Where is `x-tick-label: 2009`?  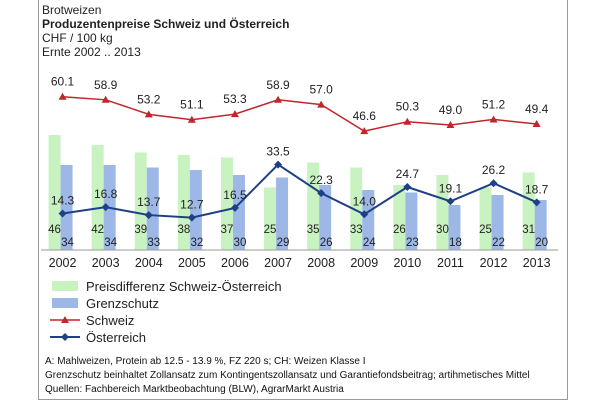 x-tick-label: 2009 is located at coordinates (364, 263).